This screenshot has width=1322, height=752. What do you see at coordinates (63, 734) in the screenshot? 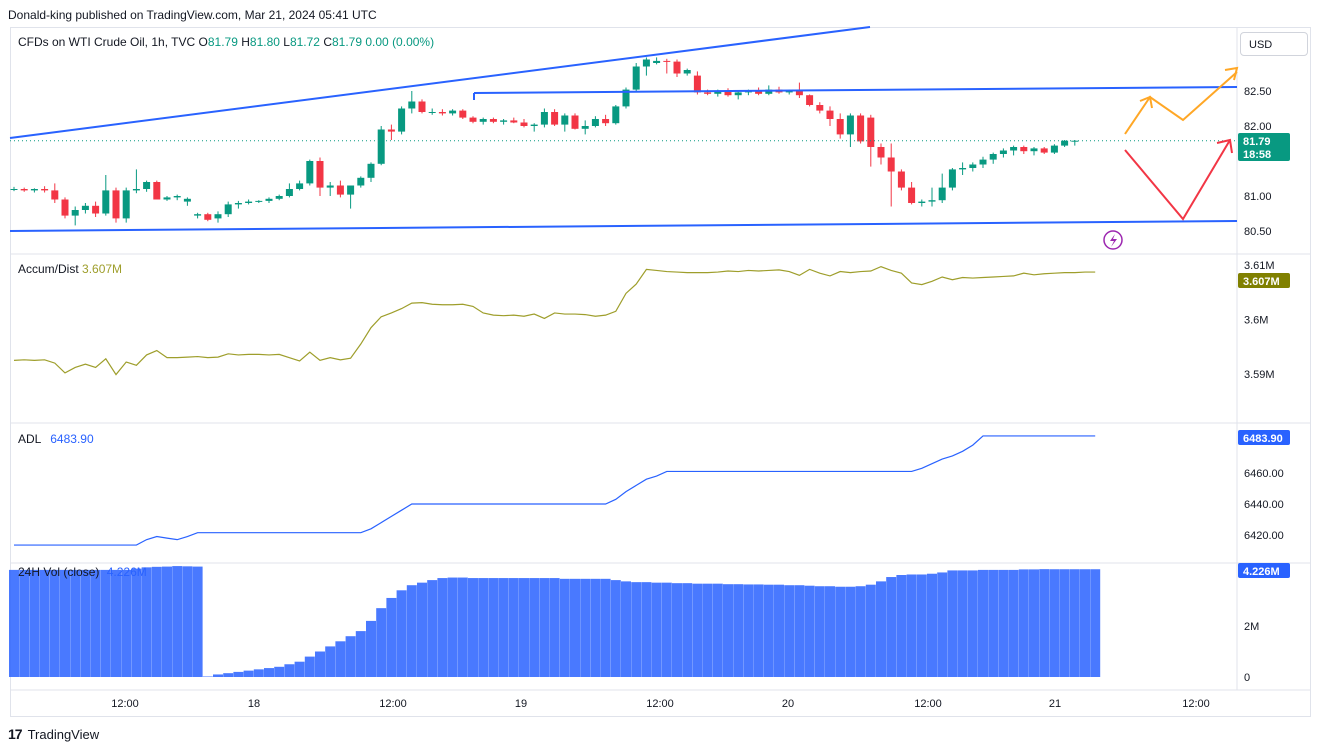
I see `footer-brand-label: TradingView` at bounding box center [63, 734].